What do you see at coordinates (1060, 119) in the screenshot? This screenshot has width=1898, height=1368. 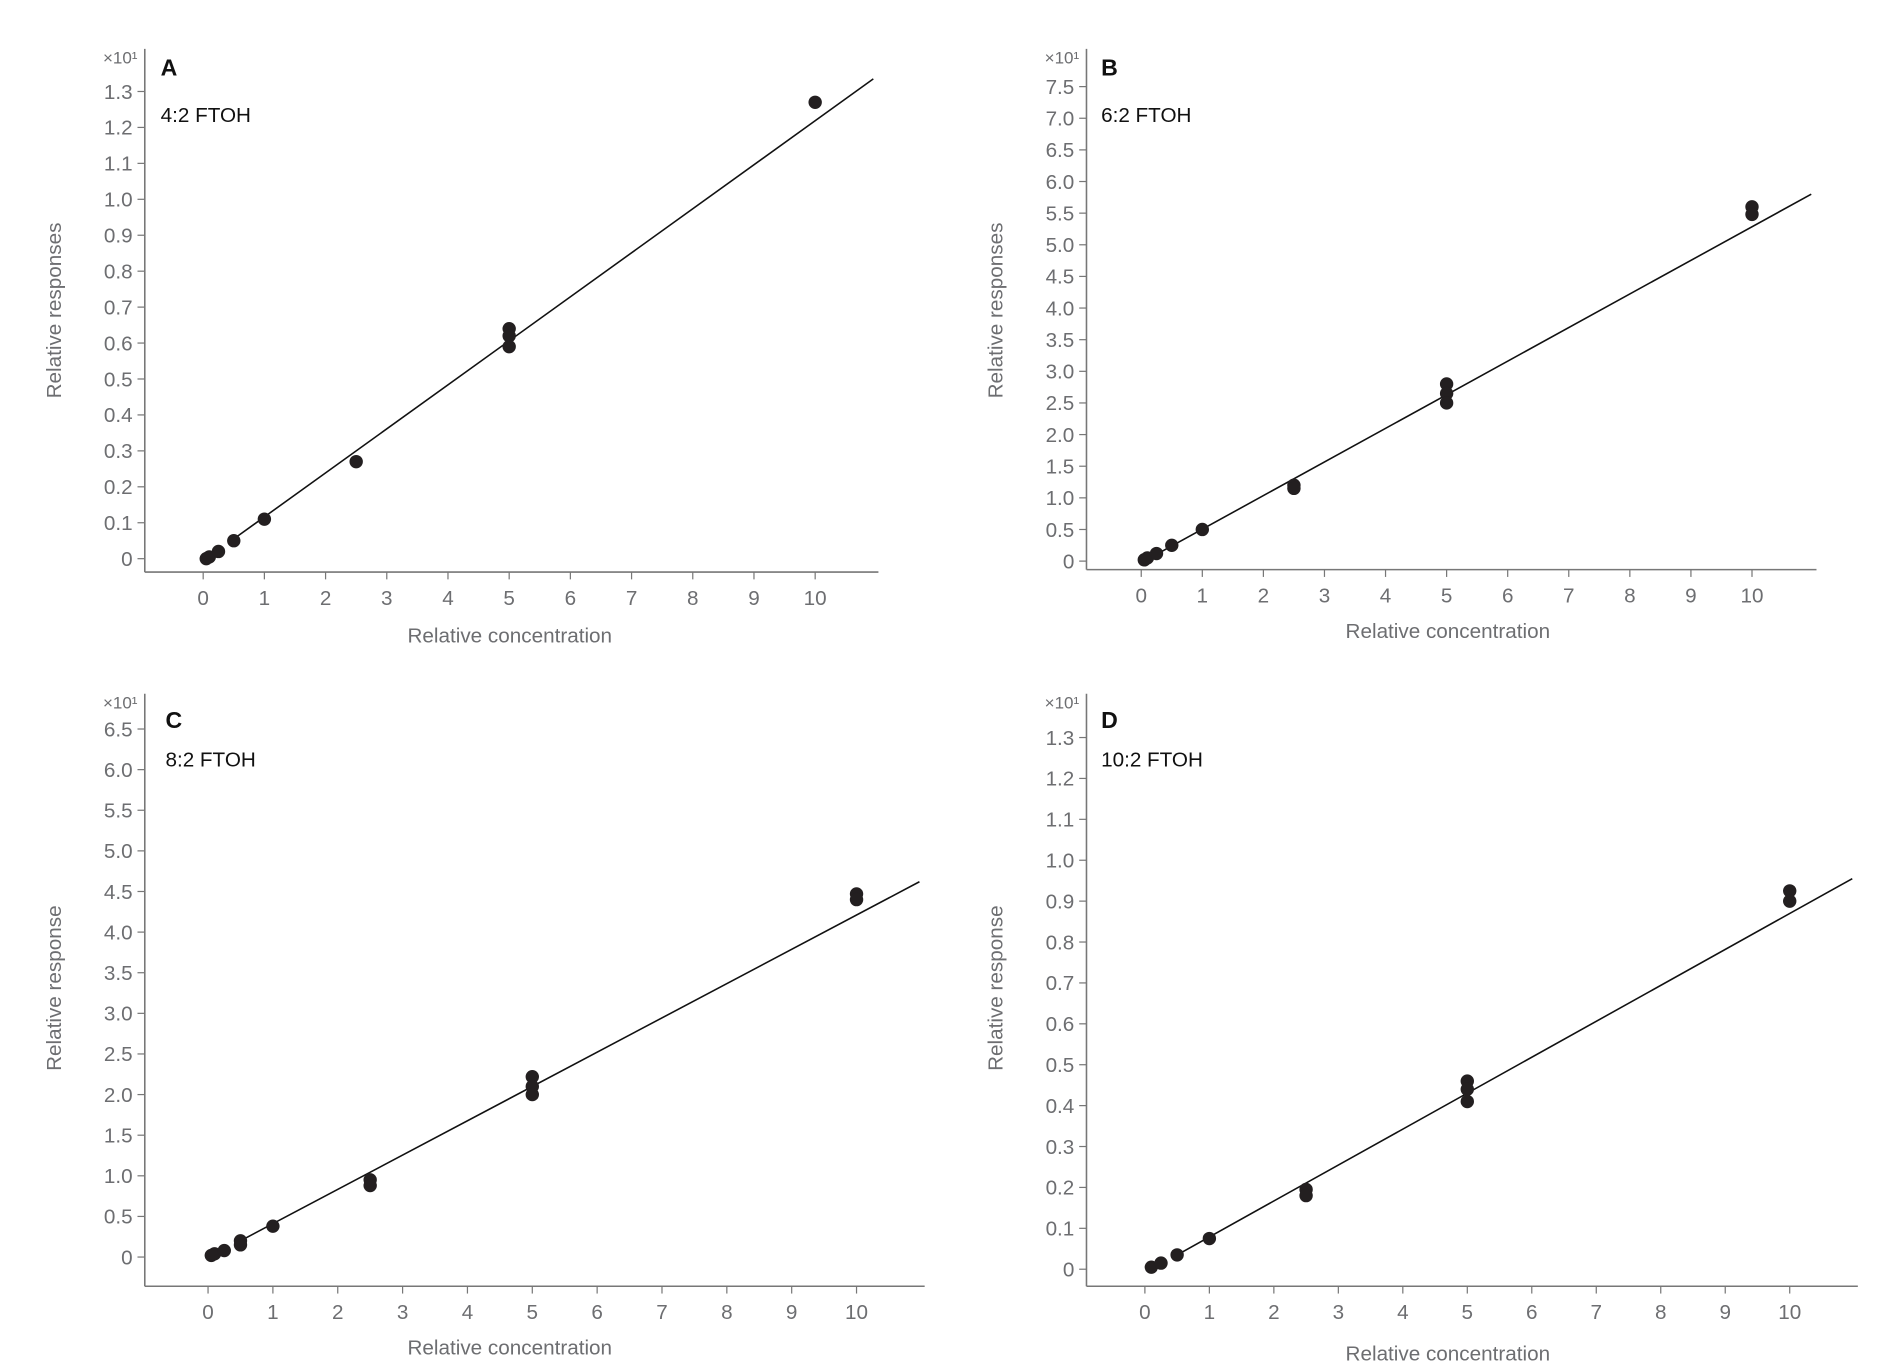 I see `y-tick-label: 7.0` at bounding box center [1060, 119].